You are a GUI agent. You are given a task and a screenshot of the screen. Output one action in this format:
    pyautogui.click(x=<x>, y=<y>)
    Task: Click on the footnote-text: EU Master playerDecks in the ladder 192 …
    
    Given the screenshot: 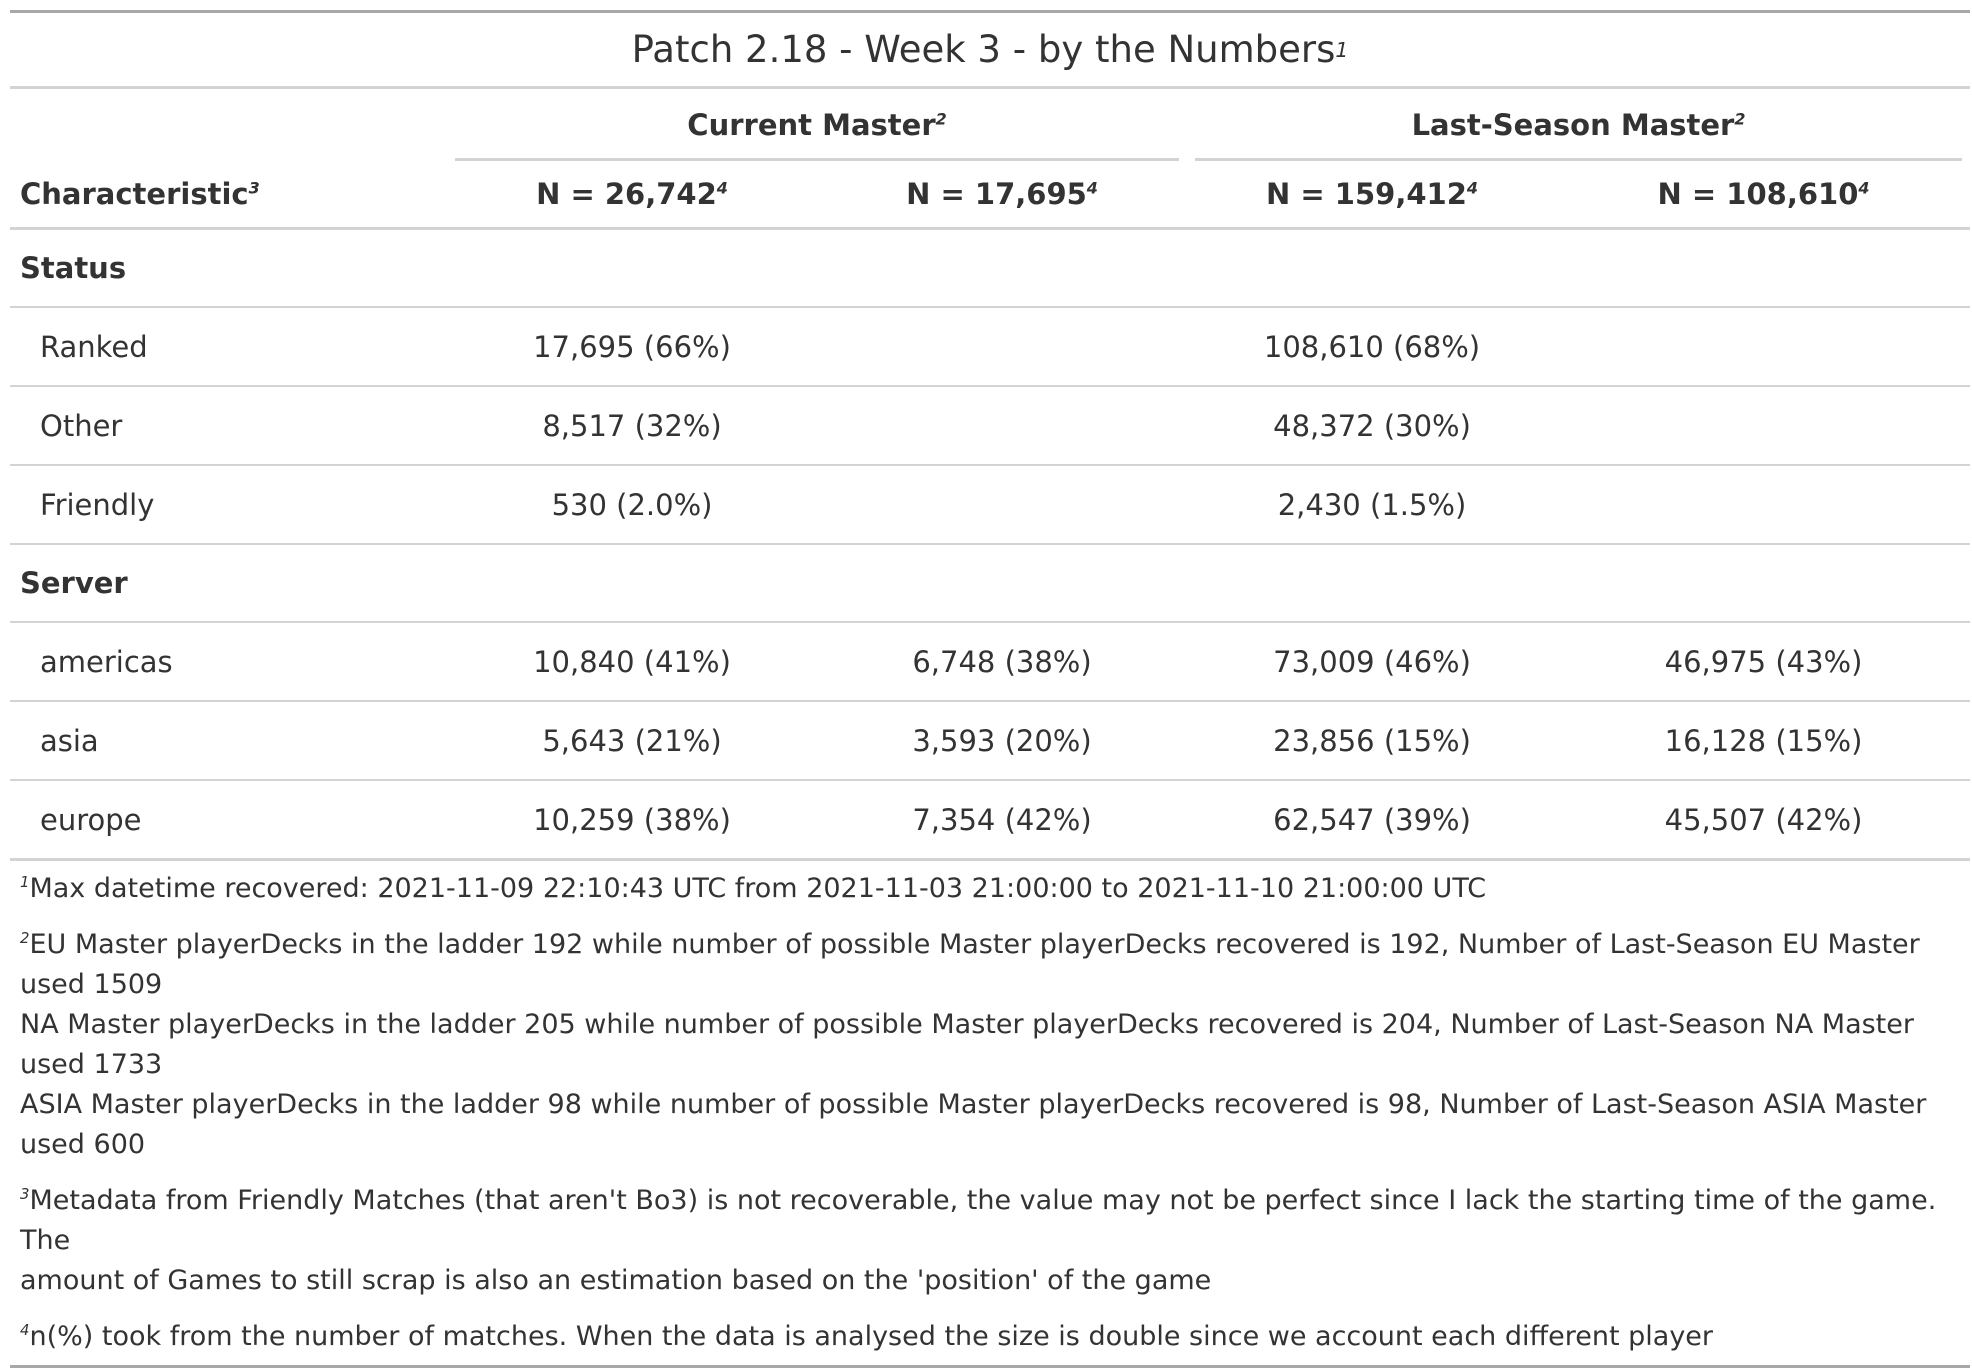 What is the action you would take?
    pyautogui.click(x=970, y=964)
    